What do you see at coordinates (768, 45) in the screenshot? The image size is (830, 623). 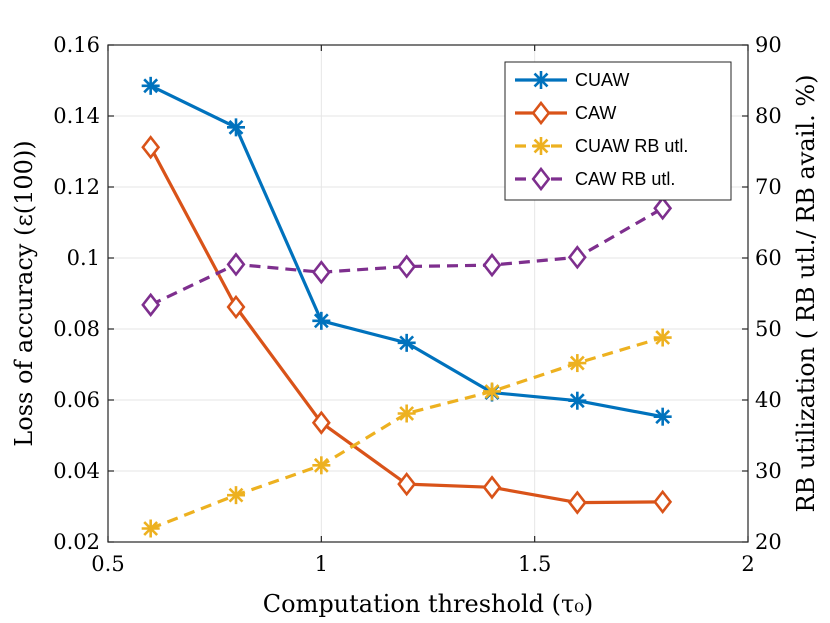 I see `y-right-tick-label: 90` at bounding box center [768, 45].